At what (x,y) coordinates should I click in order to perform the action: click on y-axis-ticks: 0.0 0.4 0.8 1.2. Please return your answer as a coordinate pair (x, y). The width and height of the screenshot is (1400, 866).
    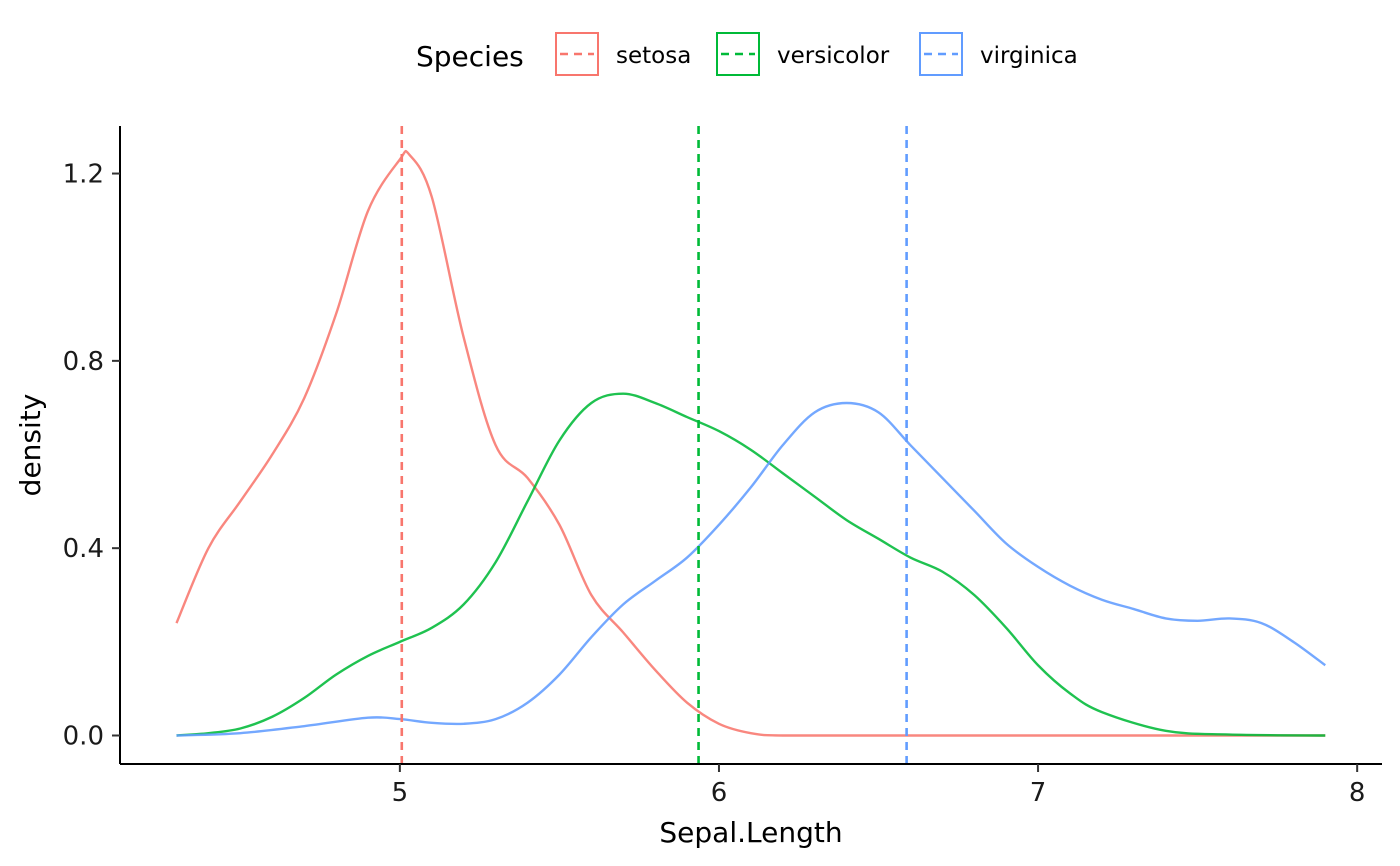
    Looking at the image, I should click on (91, 456).